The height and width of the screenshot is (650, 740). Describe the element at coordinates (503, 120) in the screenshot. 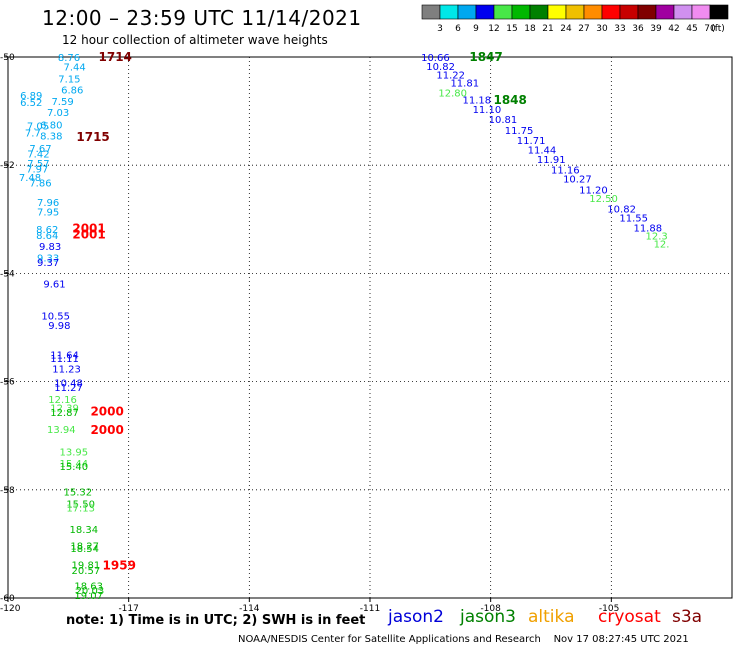

I see `wave-height-label: 10.81` at that location.